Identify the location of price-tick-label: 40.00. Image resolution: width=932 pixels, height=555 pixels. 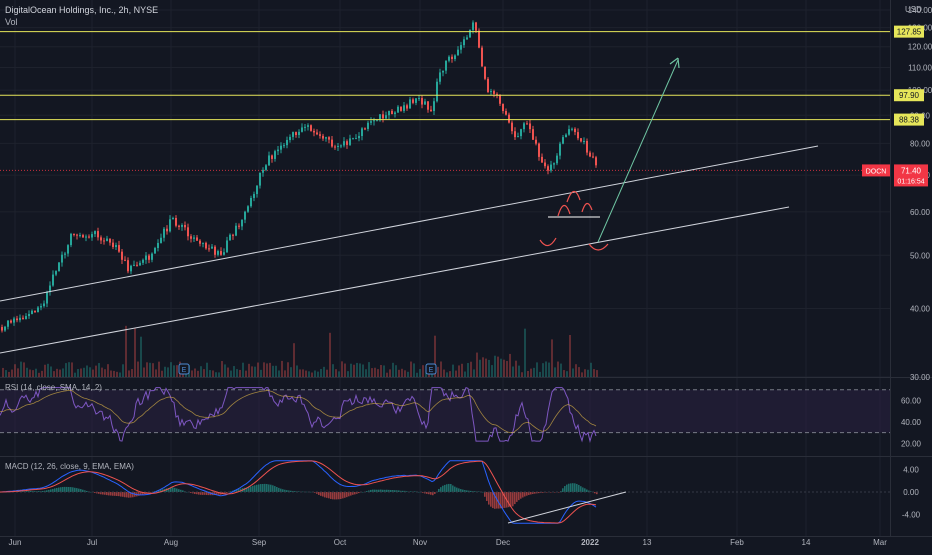
(920, 308).